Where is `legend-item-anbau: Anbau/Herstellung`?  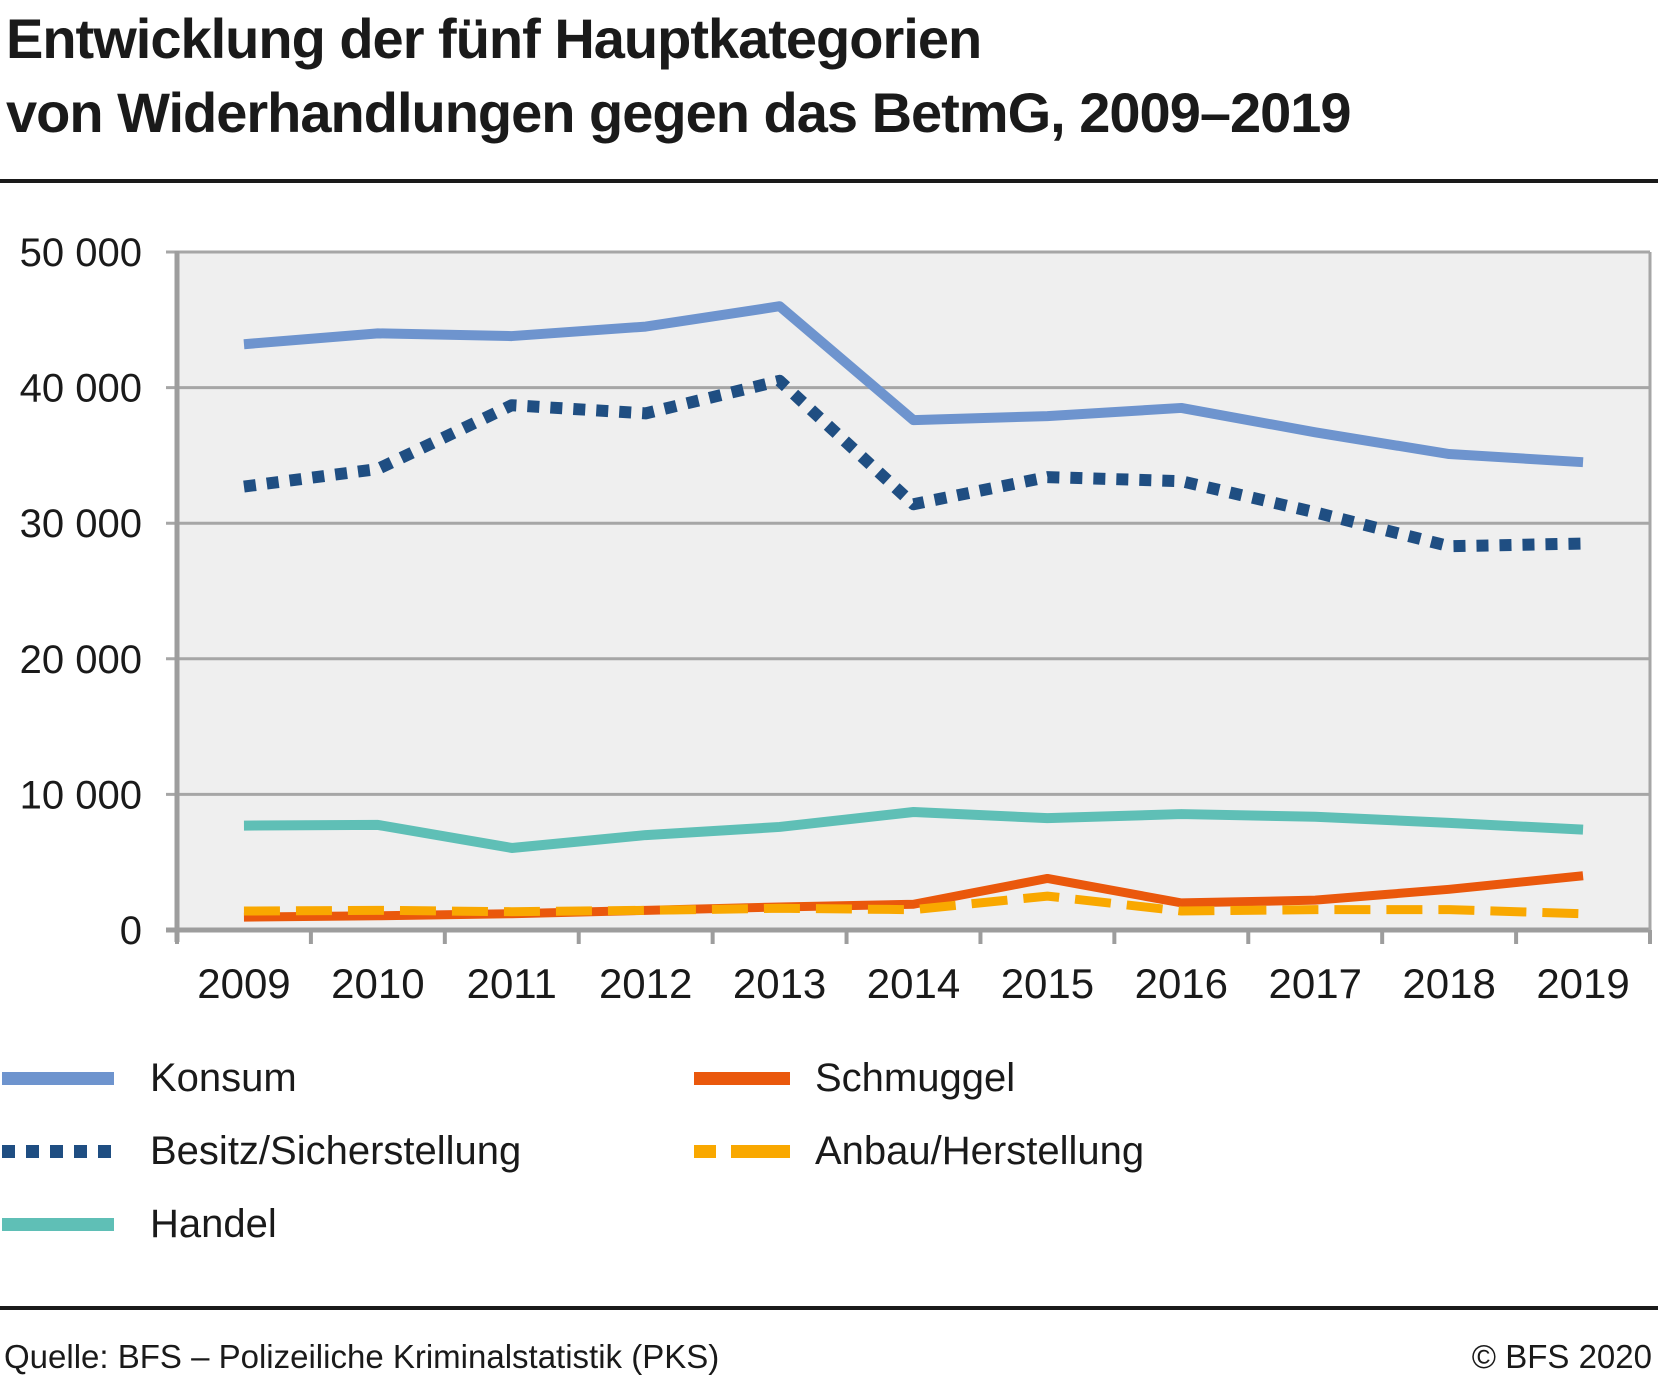 legend-item-anbau: Anbau/Herstellung is located at coordinates (919, 1150).